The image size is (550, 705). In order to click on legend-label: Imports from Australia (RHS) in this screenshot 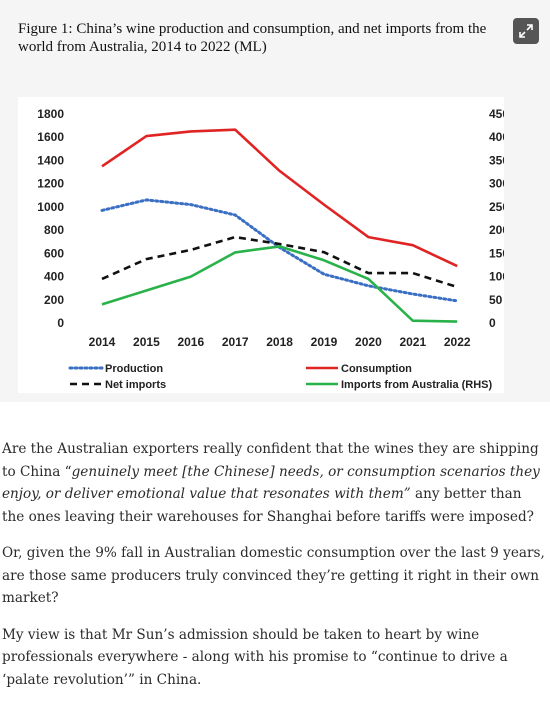, I will do `click(417, 385)`.